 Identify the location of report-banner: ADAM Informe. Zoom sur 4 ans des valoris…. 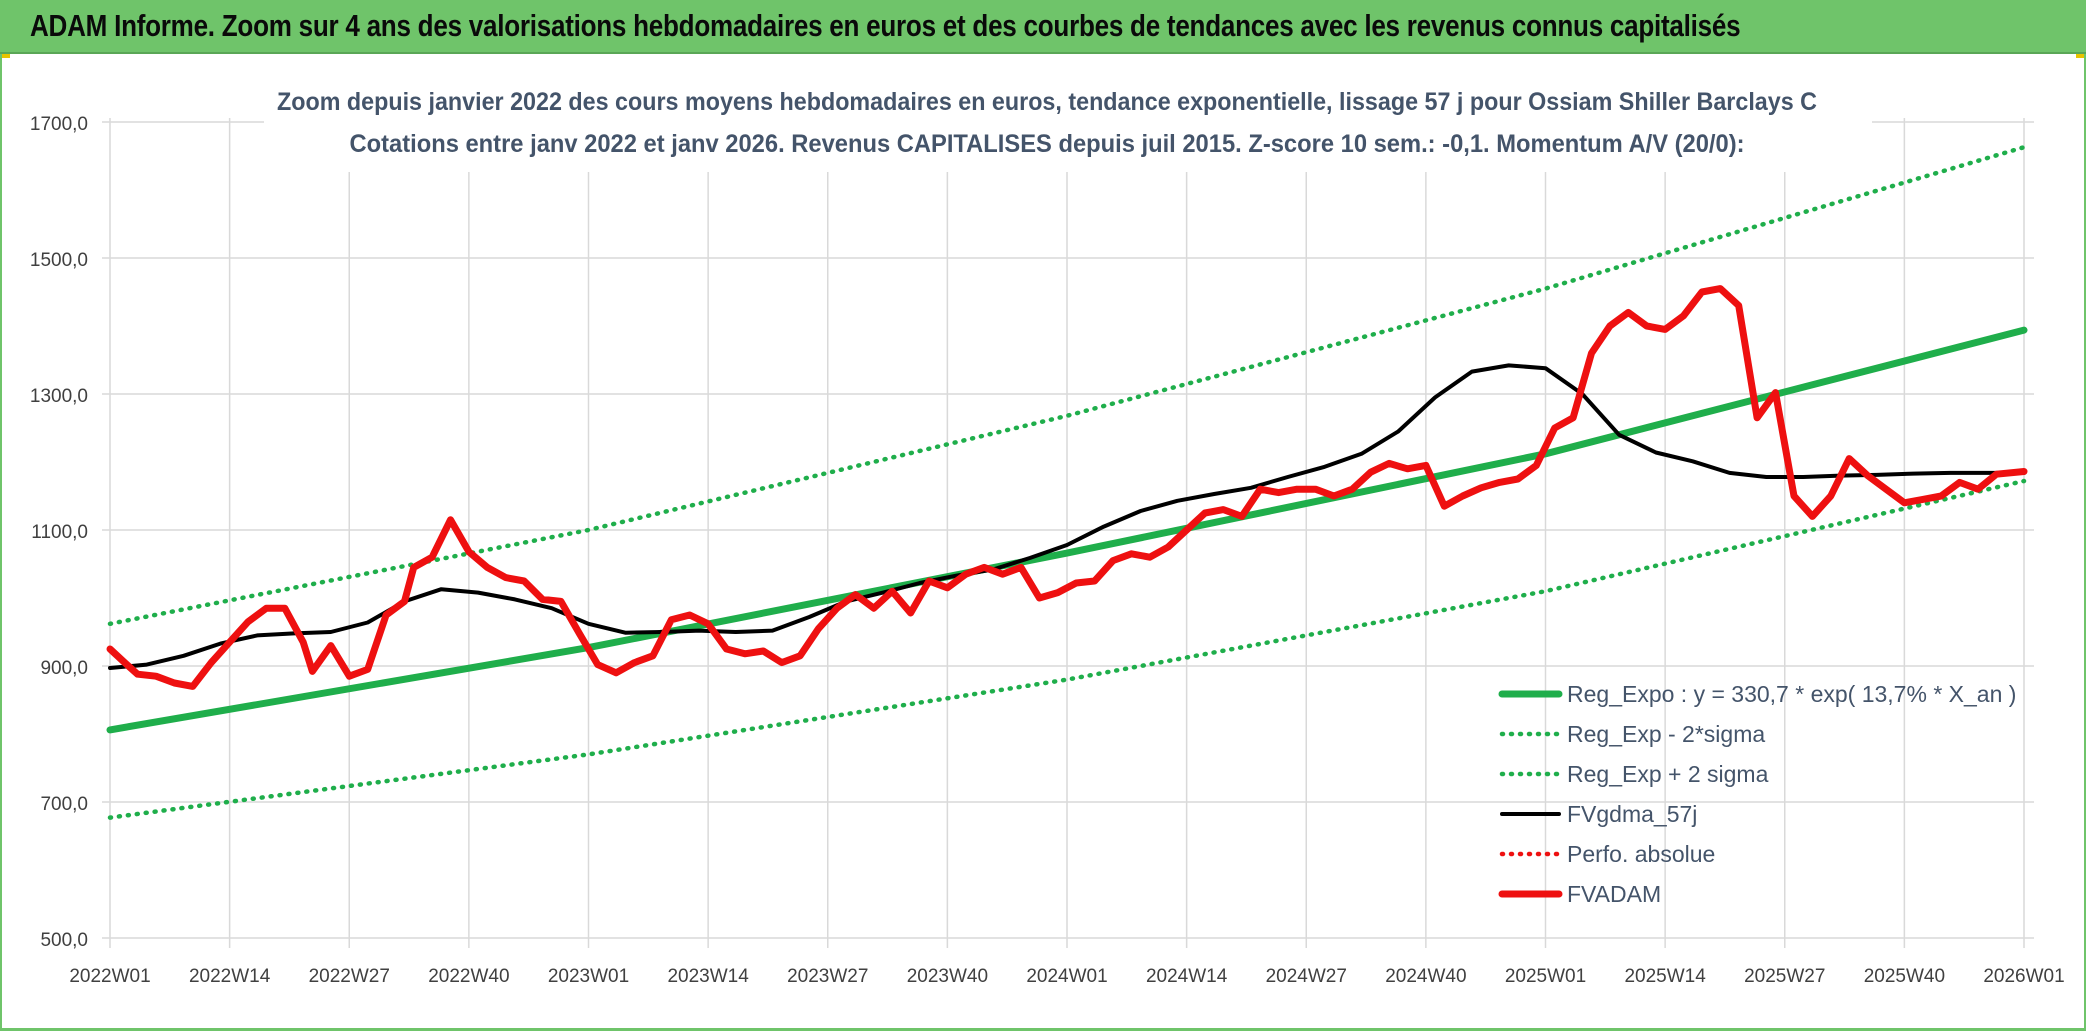
(1043, 27).